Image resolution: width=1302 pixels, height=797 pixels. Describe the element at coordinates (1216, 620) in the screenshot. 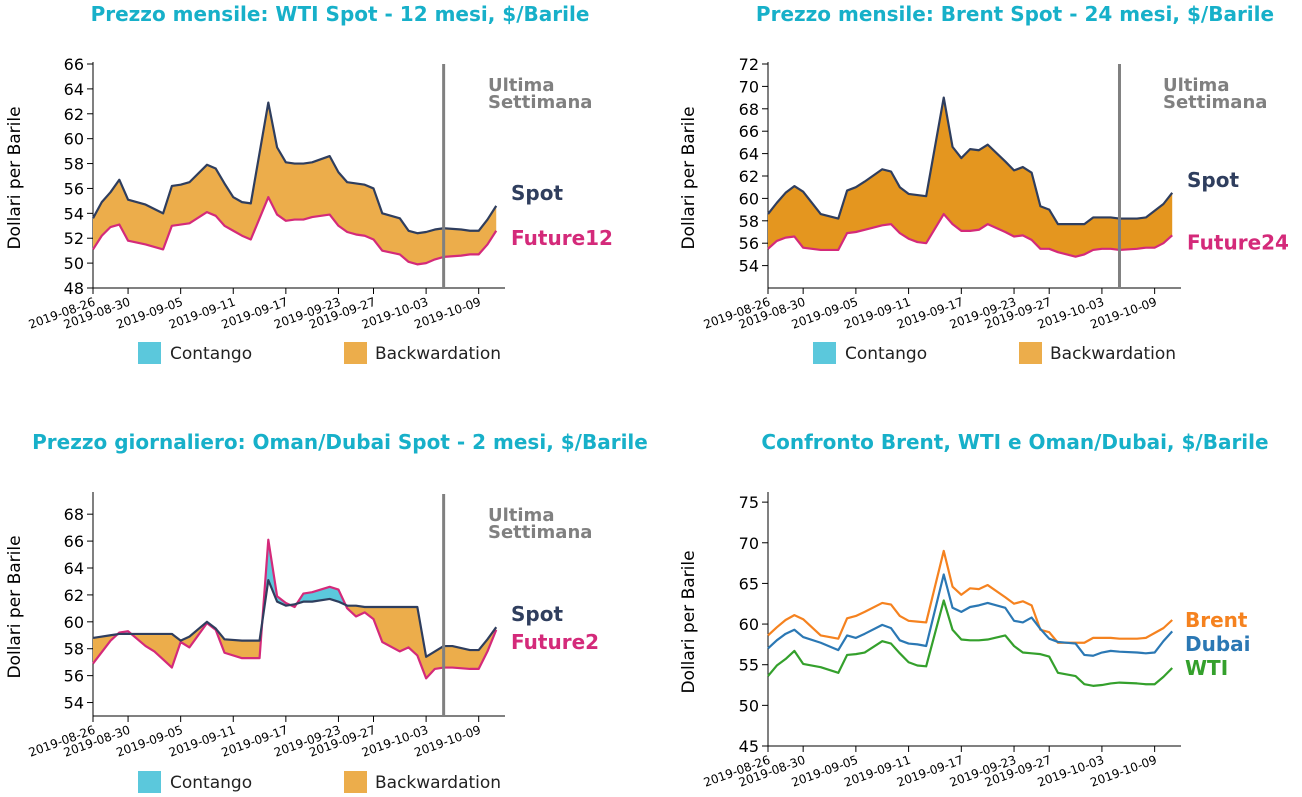

I see `series-label-brent: Brent` at that location.